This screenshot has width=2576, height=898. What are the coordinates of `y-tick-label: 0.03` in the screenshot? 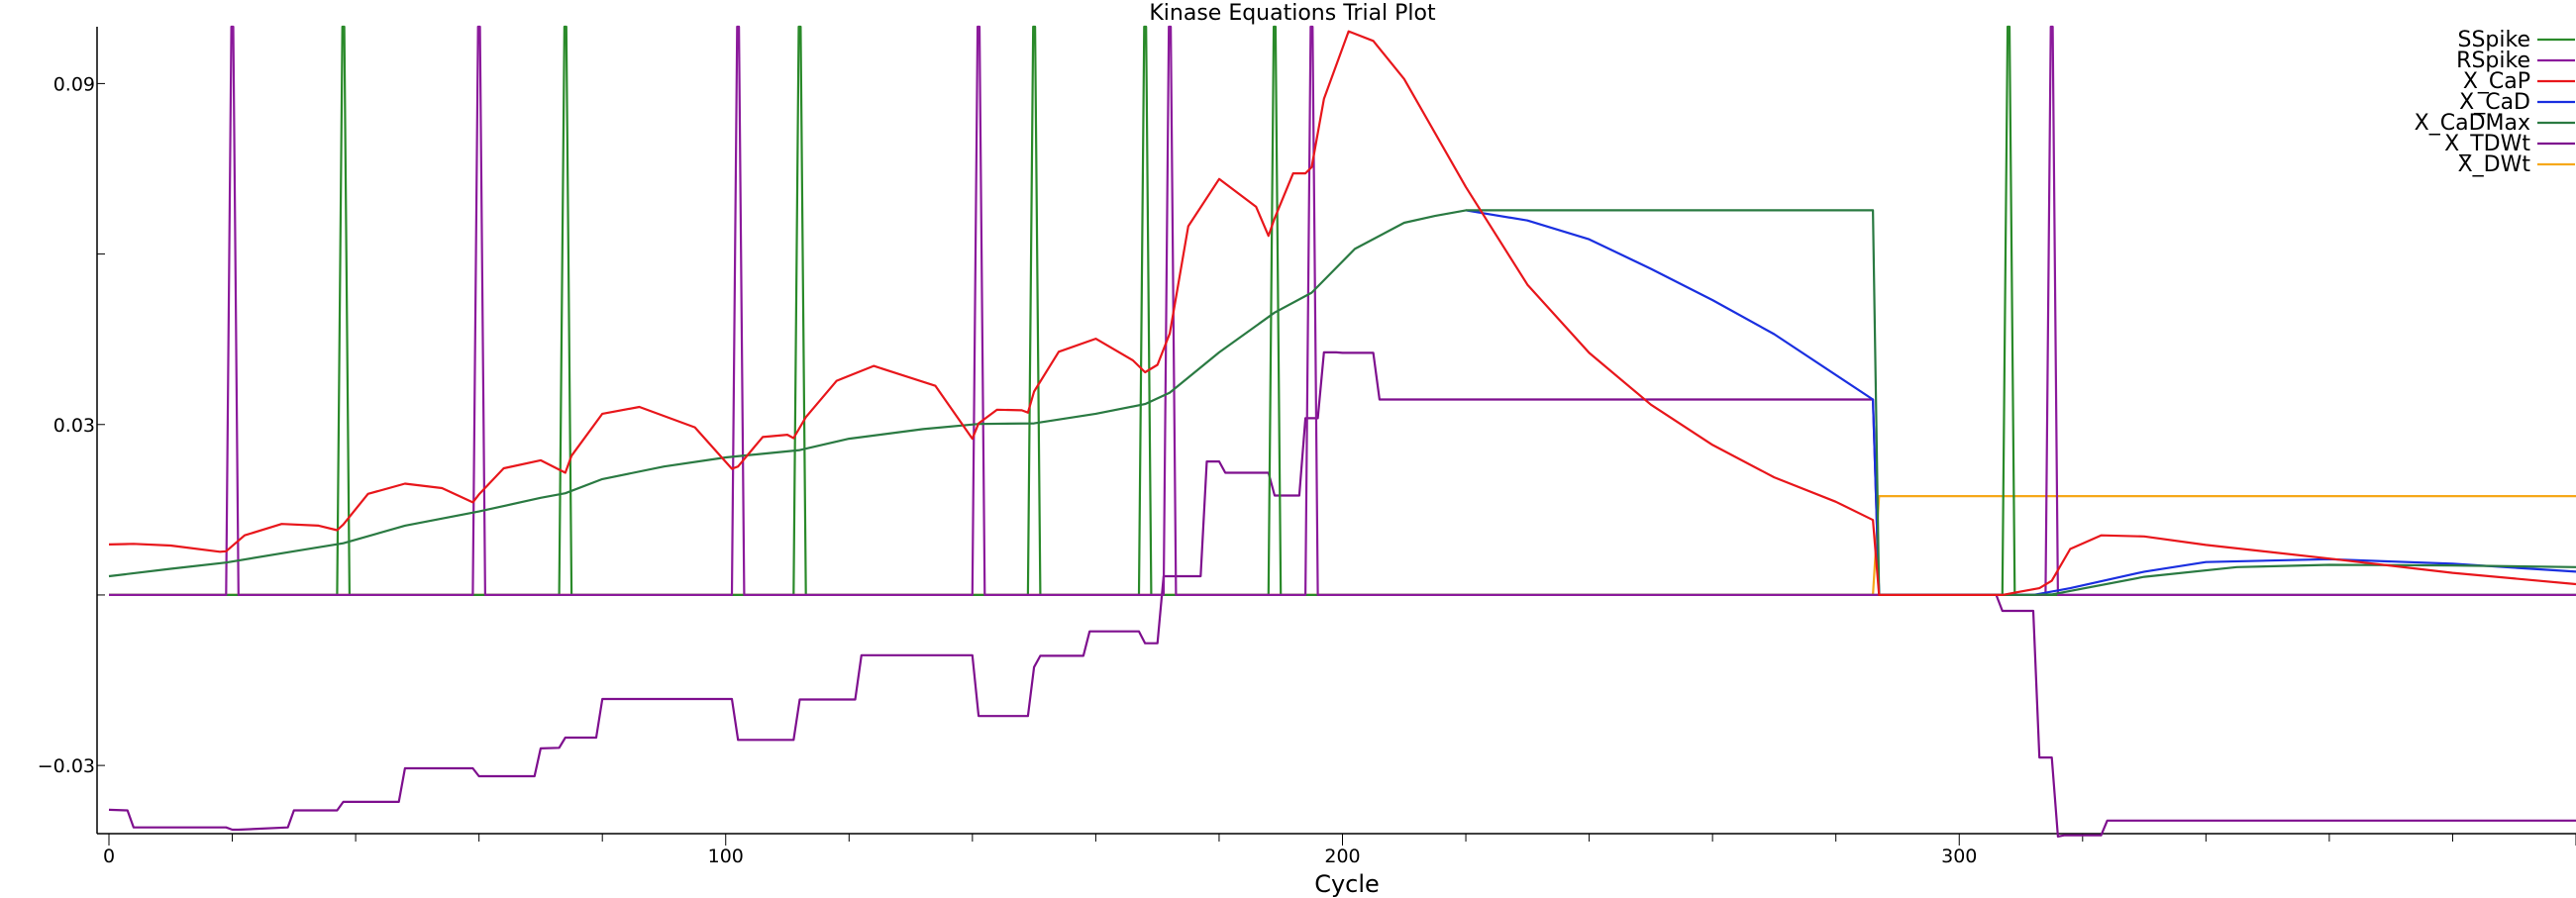 It's located at (74, 426).